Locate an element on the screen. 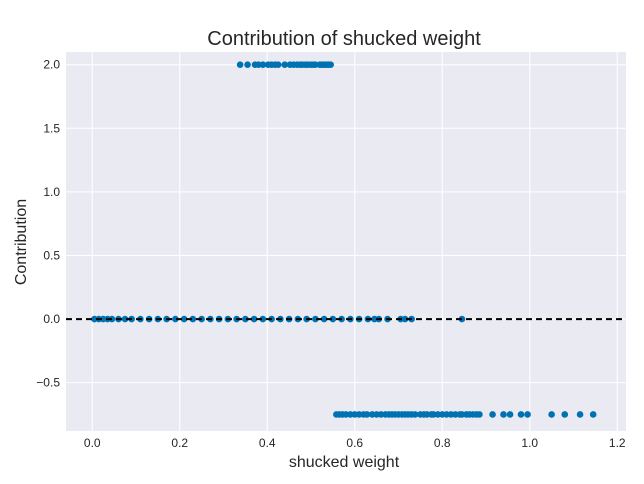 The width and height of the screenshot is (644, 484). x-tick-label: 0.6 is located at coordinates (354, 443).